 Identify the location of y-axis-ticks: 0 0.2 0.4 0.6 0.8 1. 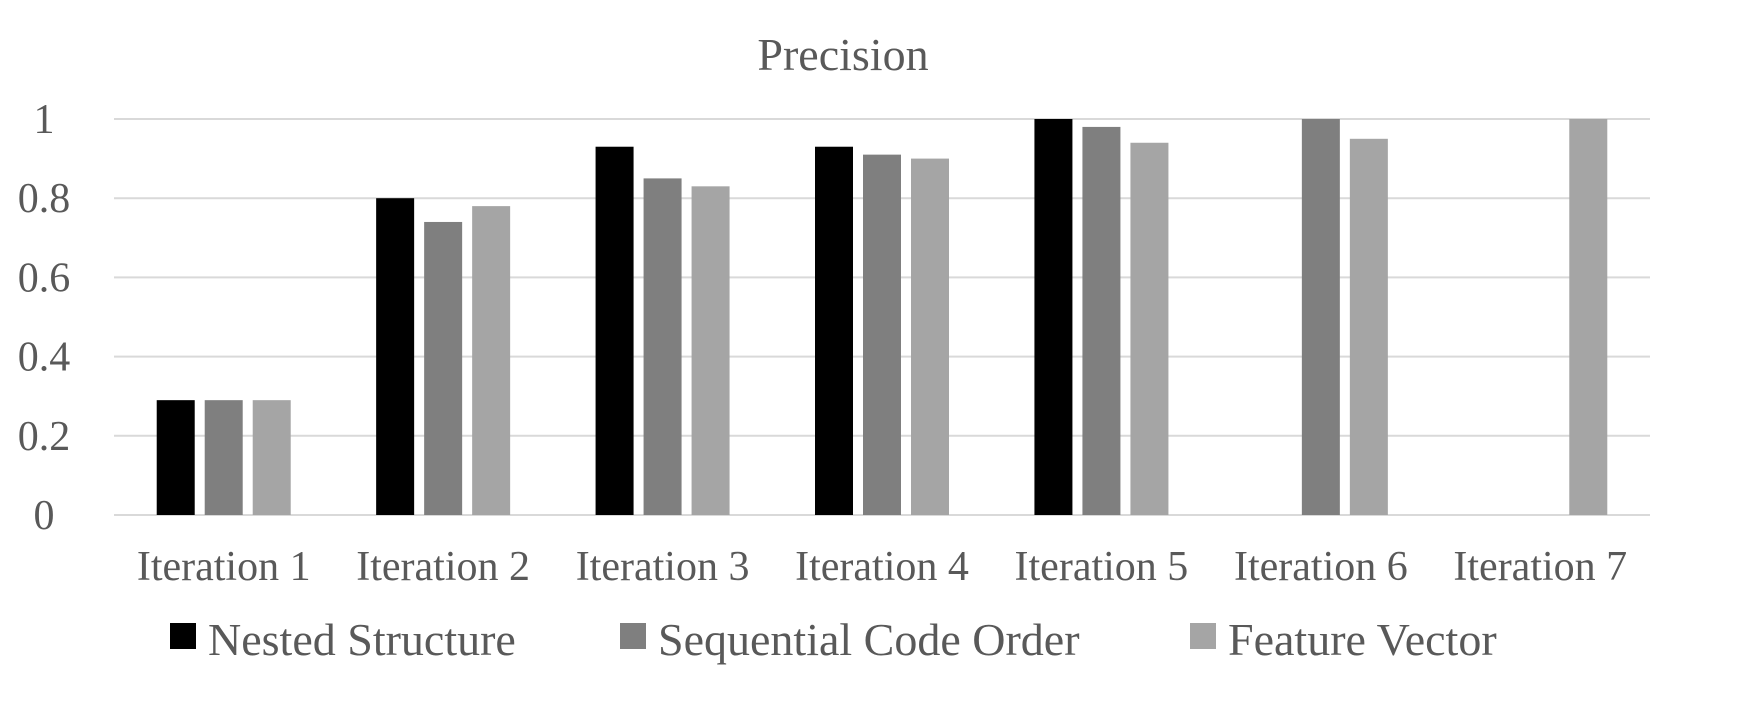
(44, 318).